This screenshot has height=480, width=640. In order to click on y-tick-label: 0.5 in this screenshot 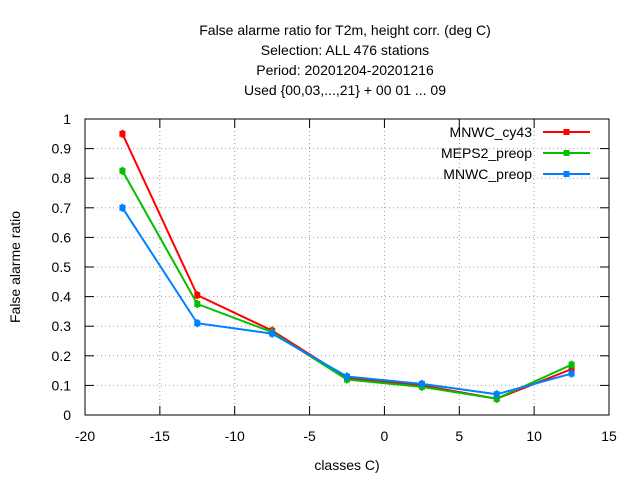, I will do `click(62, 267)`.